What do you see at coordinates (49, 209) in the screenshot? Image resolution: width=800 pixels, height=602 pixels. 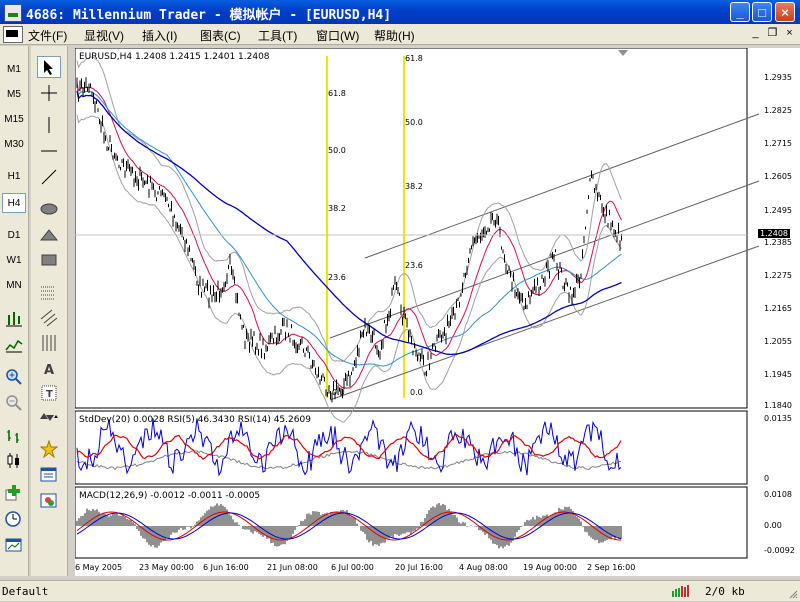 I see `ellipse-icon` at bounding box center [49, 209].